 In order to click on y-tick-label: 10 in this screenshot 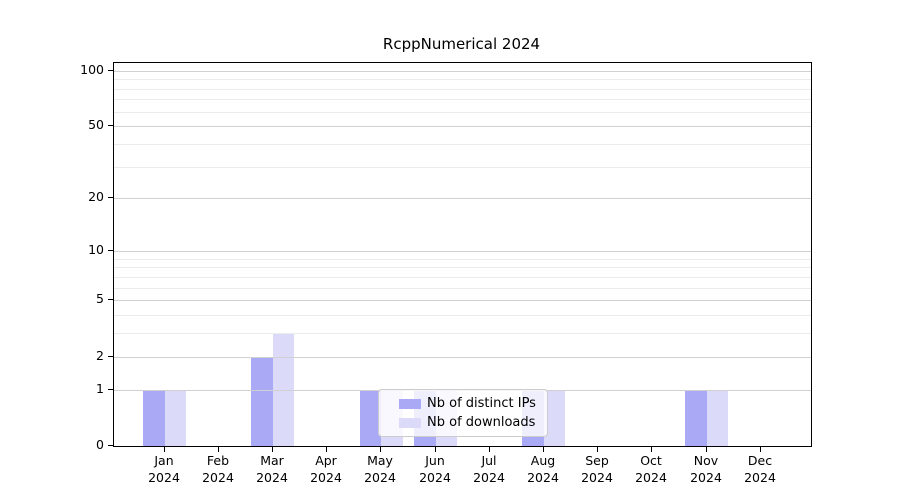, I will do `click(96, 249)`.